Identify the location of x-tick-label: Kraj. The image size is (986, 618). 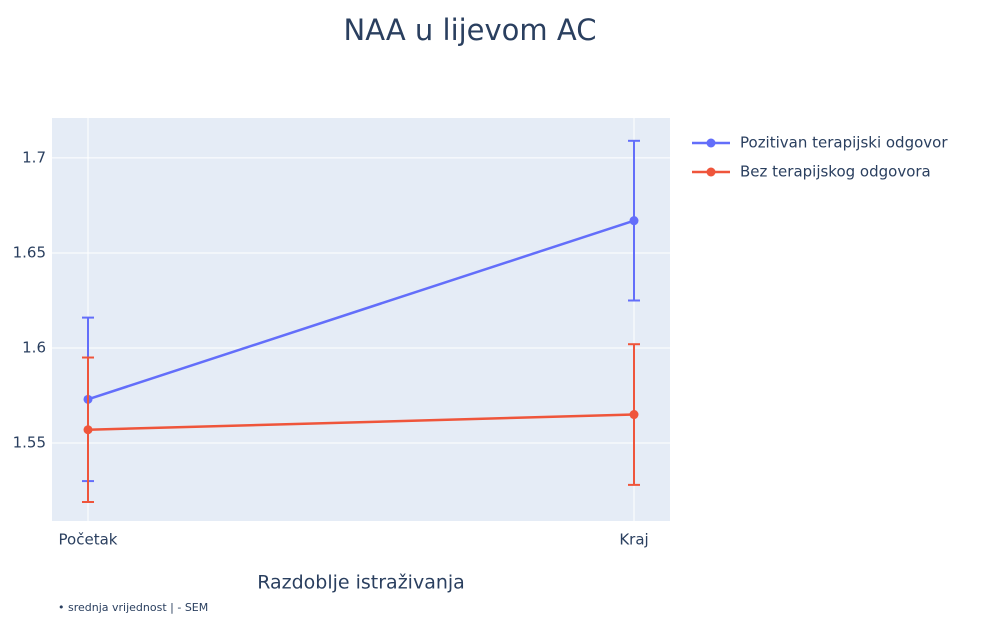
(633, 540).